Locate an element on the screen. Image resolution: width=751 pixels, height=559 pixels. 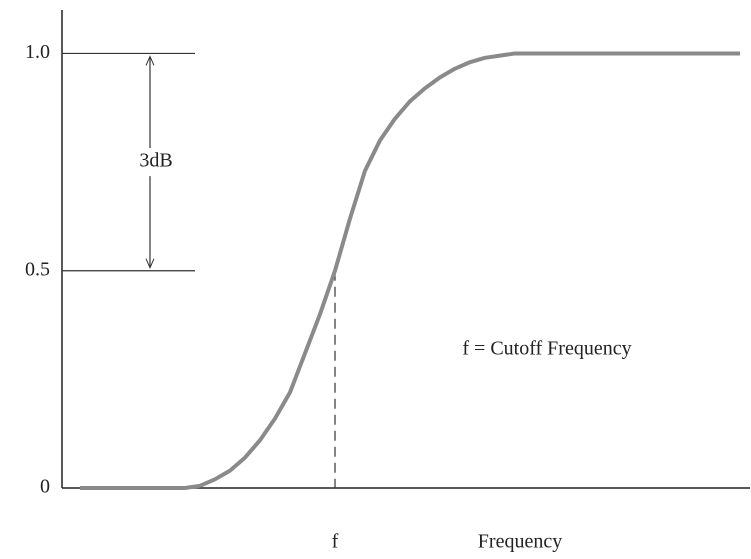
annotation: f = Cutoff Frequency is located at coordinates (546, 349).